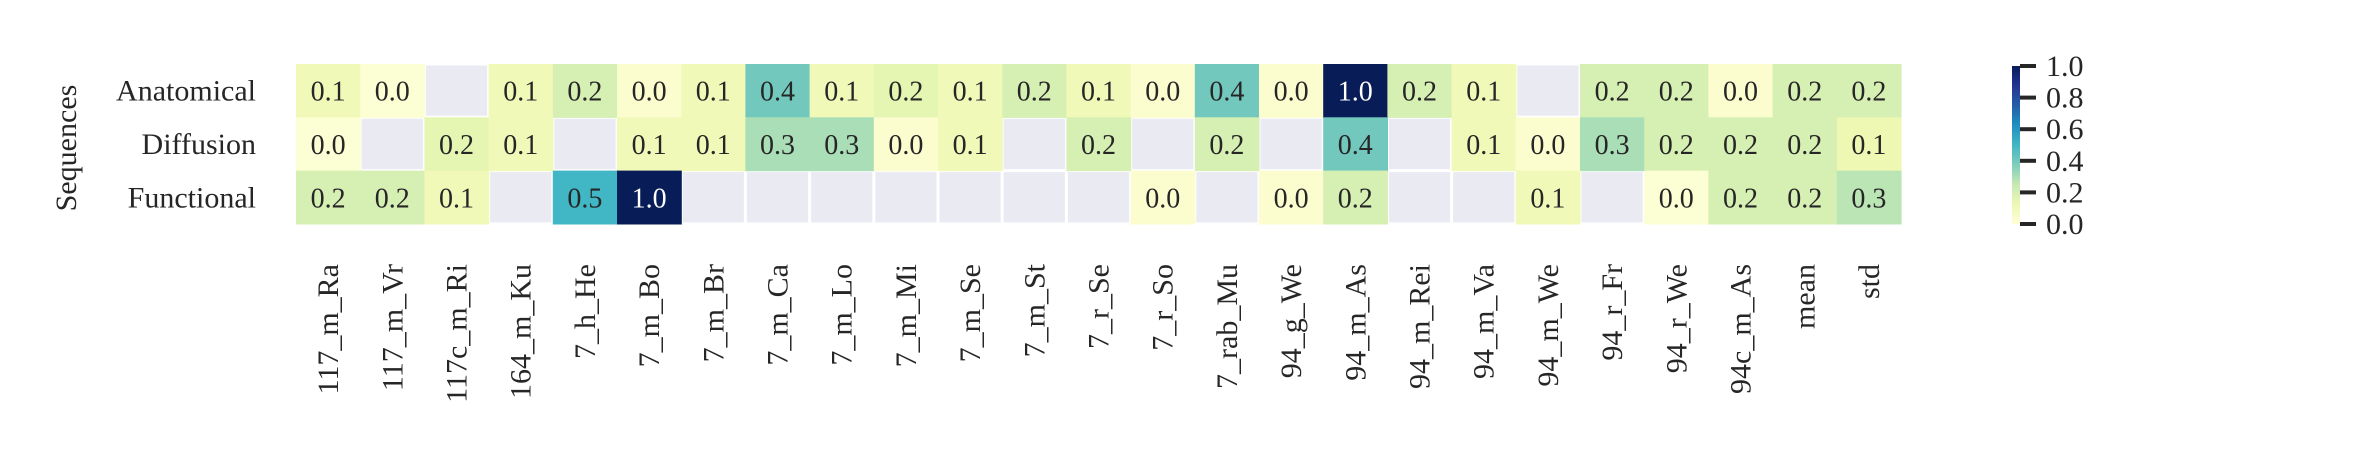  Describe the element at coordinates (778, 315) in the screenshot. I see `column-tick-label: 7_m_Ca` at that location.